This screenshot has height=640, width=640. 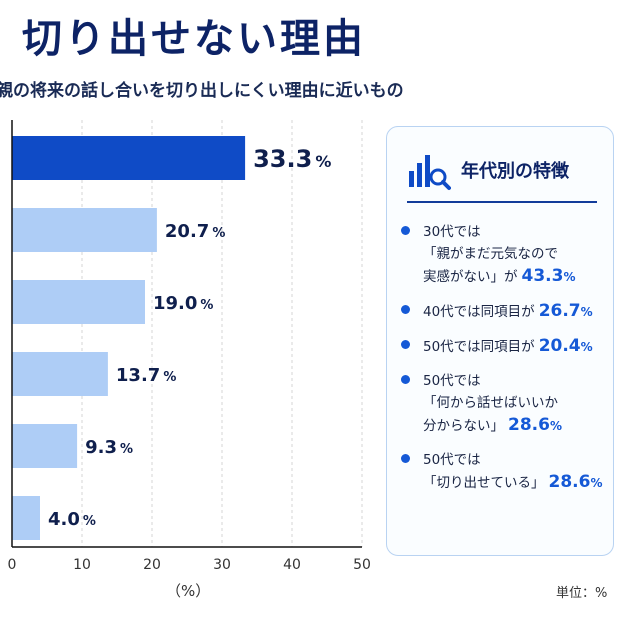 What do you see at coordinates (292, 159) in the screenshot?
I see `data-label: 33.3%` at bounding box center [292, 159].